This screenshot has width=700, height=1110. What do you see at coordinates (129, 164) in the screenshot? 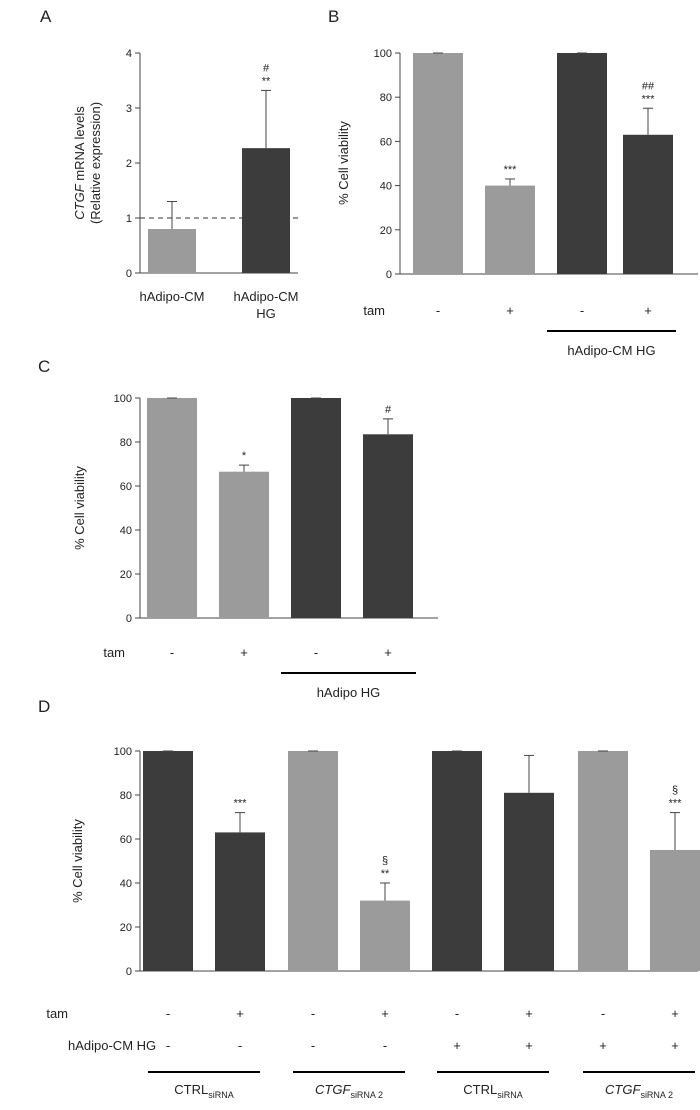
I see `y-tick-label: 2` at bounding box center [129, 164].